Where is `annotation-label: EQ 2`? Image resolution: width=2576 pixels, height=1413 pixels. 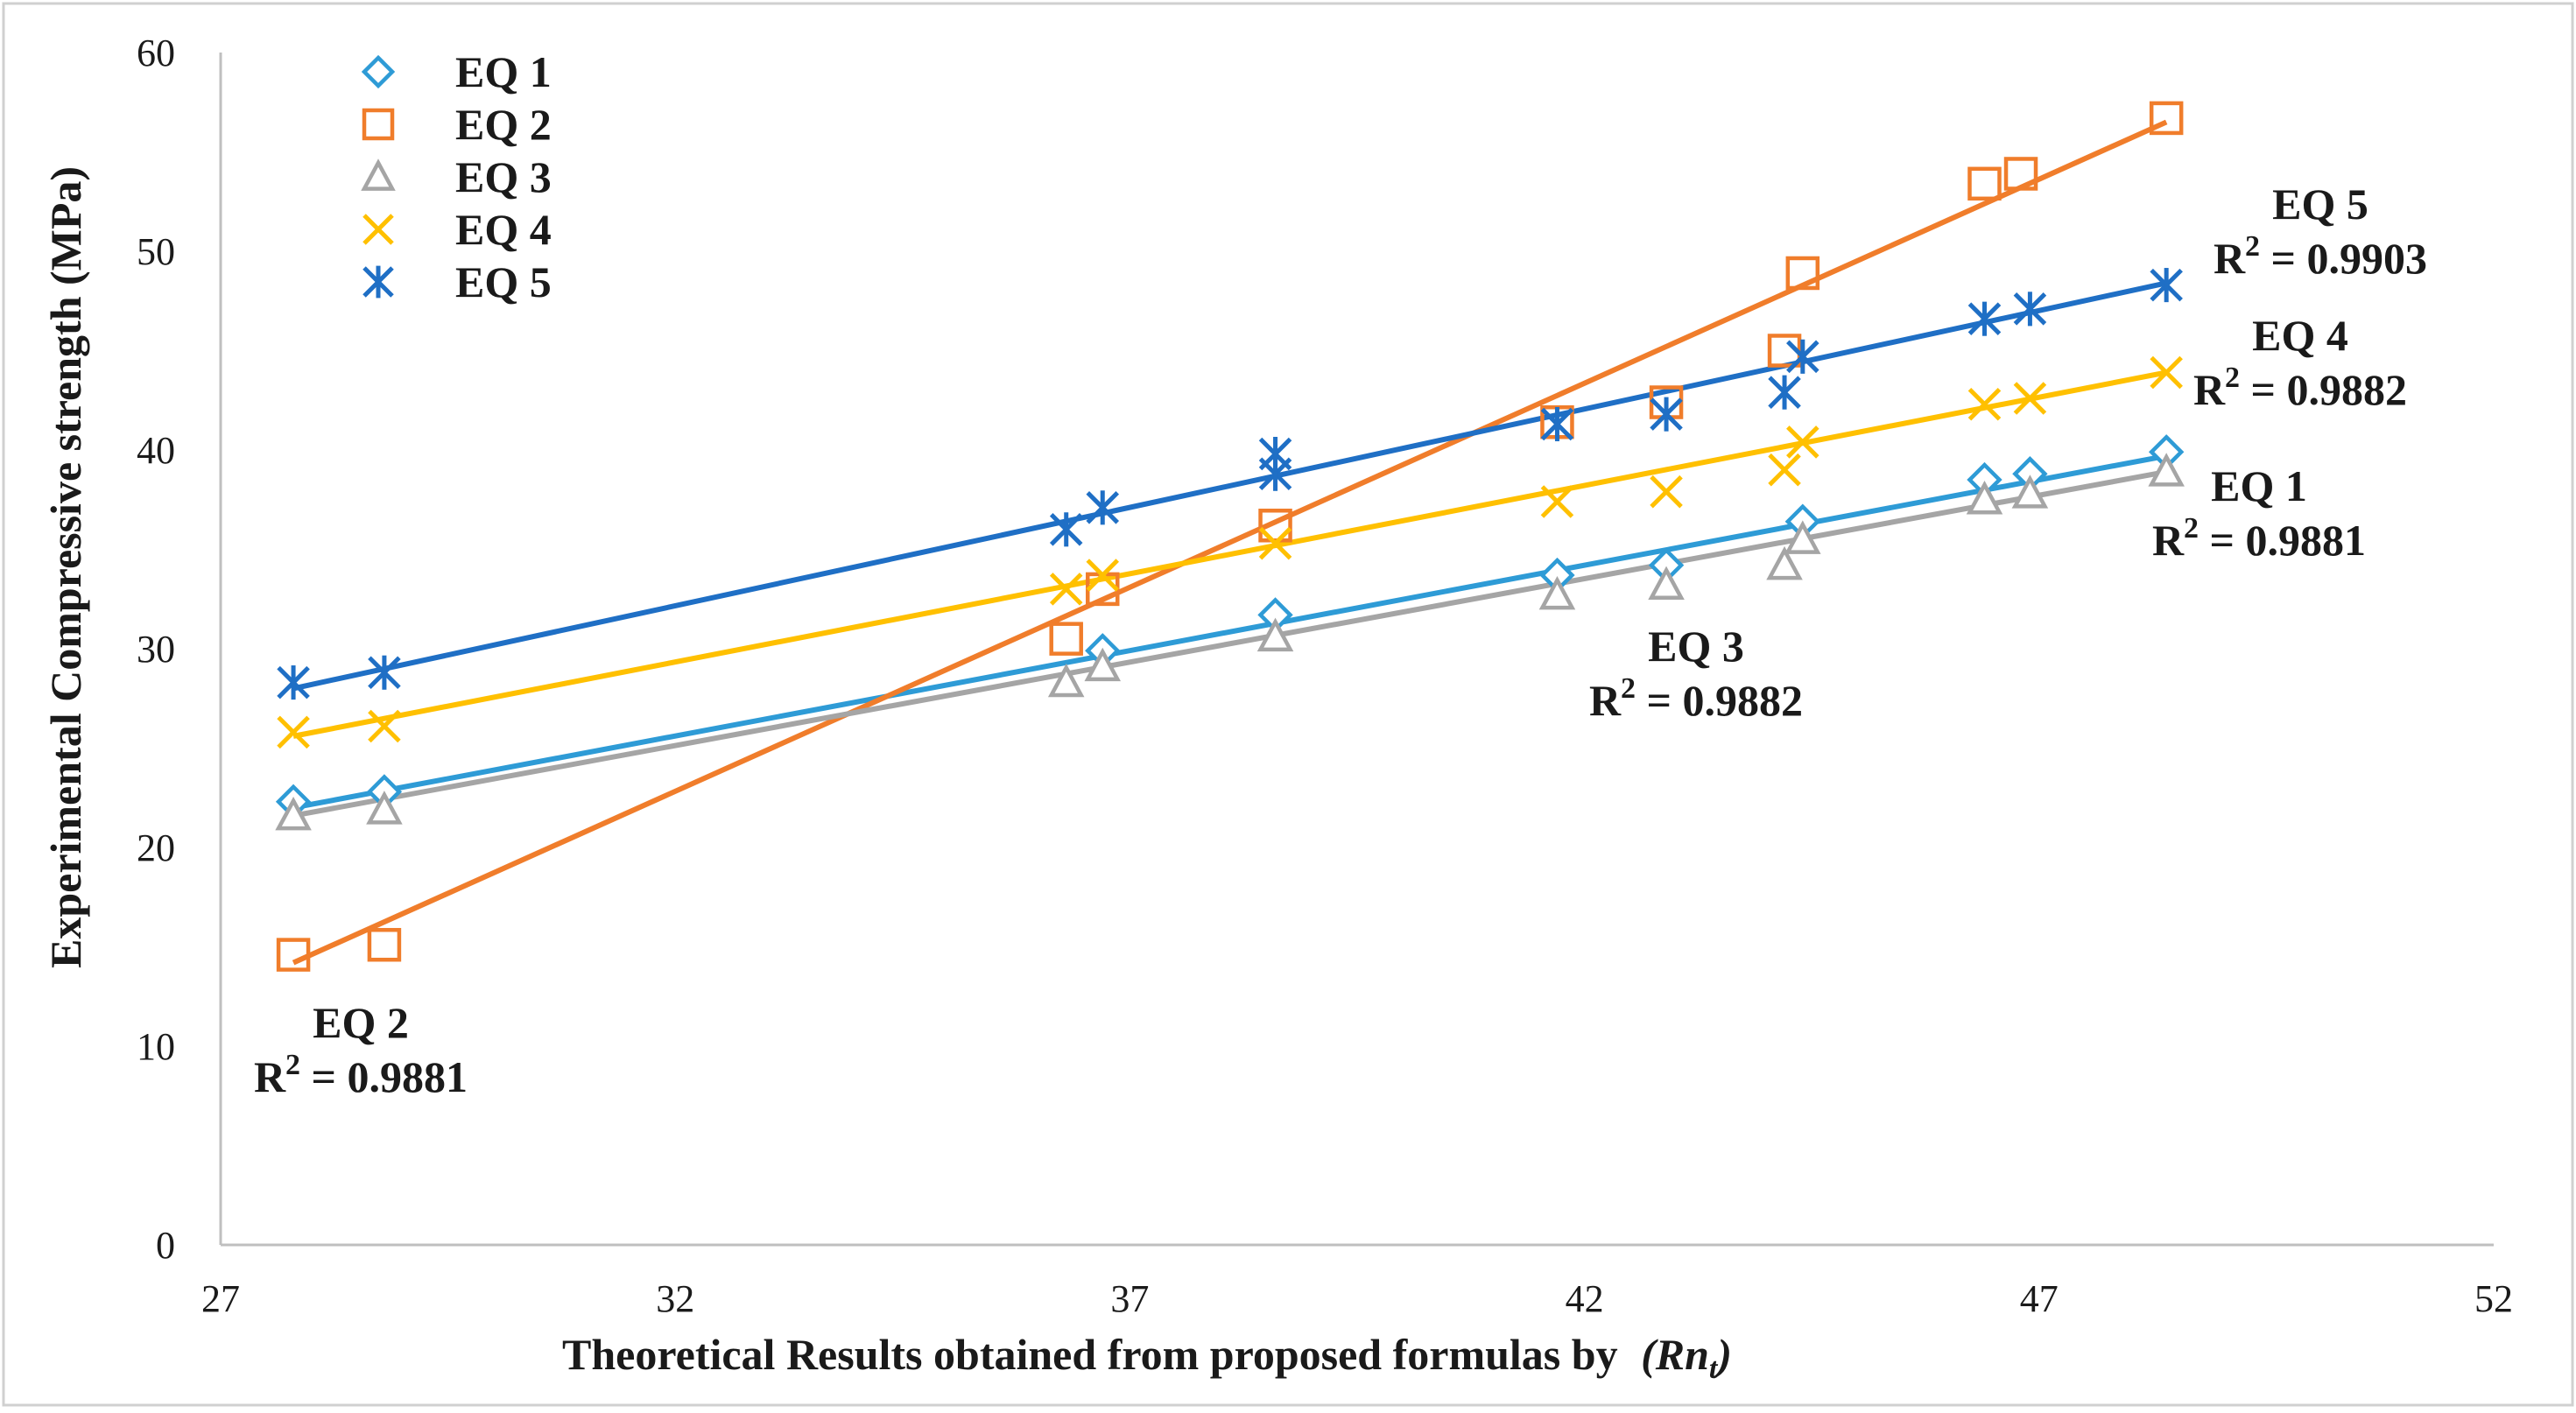
annotation-label: EQ 2 is located at coordinates (361, 1022).